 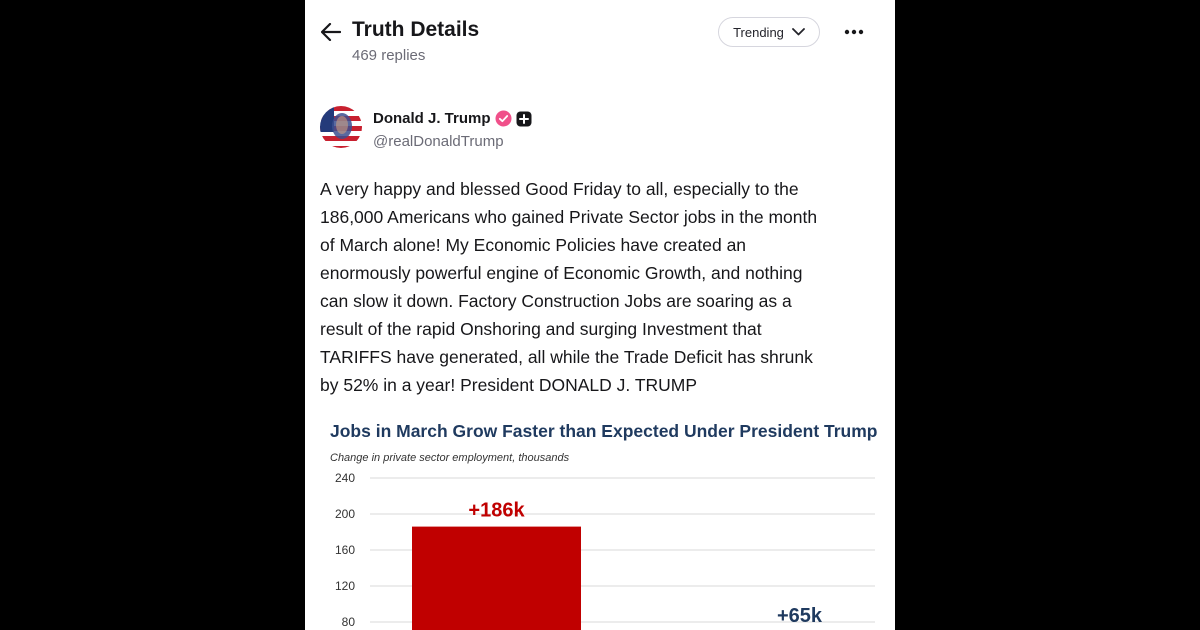 What do you see at coordinates (345, 550) in the screenshot?
I see `y-tick-label: 160` at bounding box center [345, 550].